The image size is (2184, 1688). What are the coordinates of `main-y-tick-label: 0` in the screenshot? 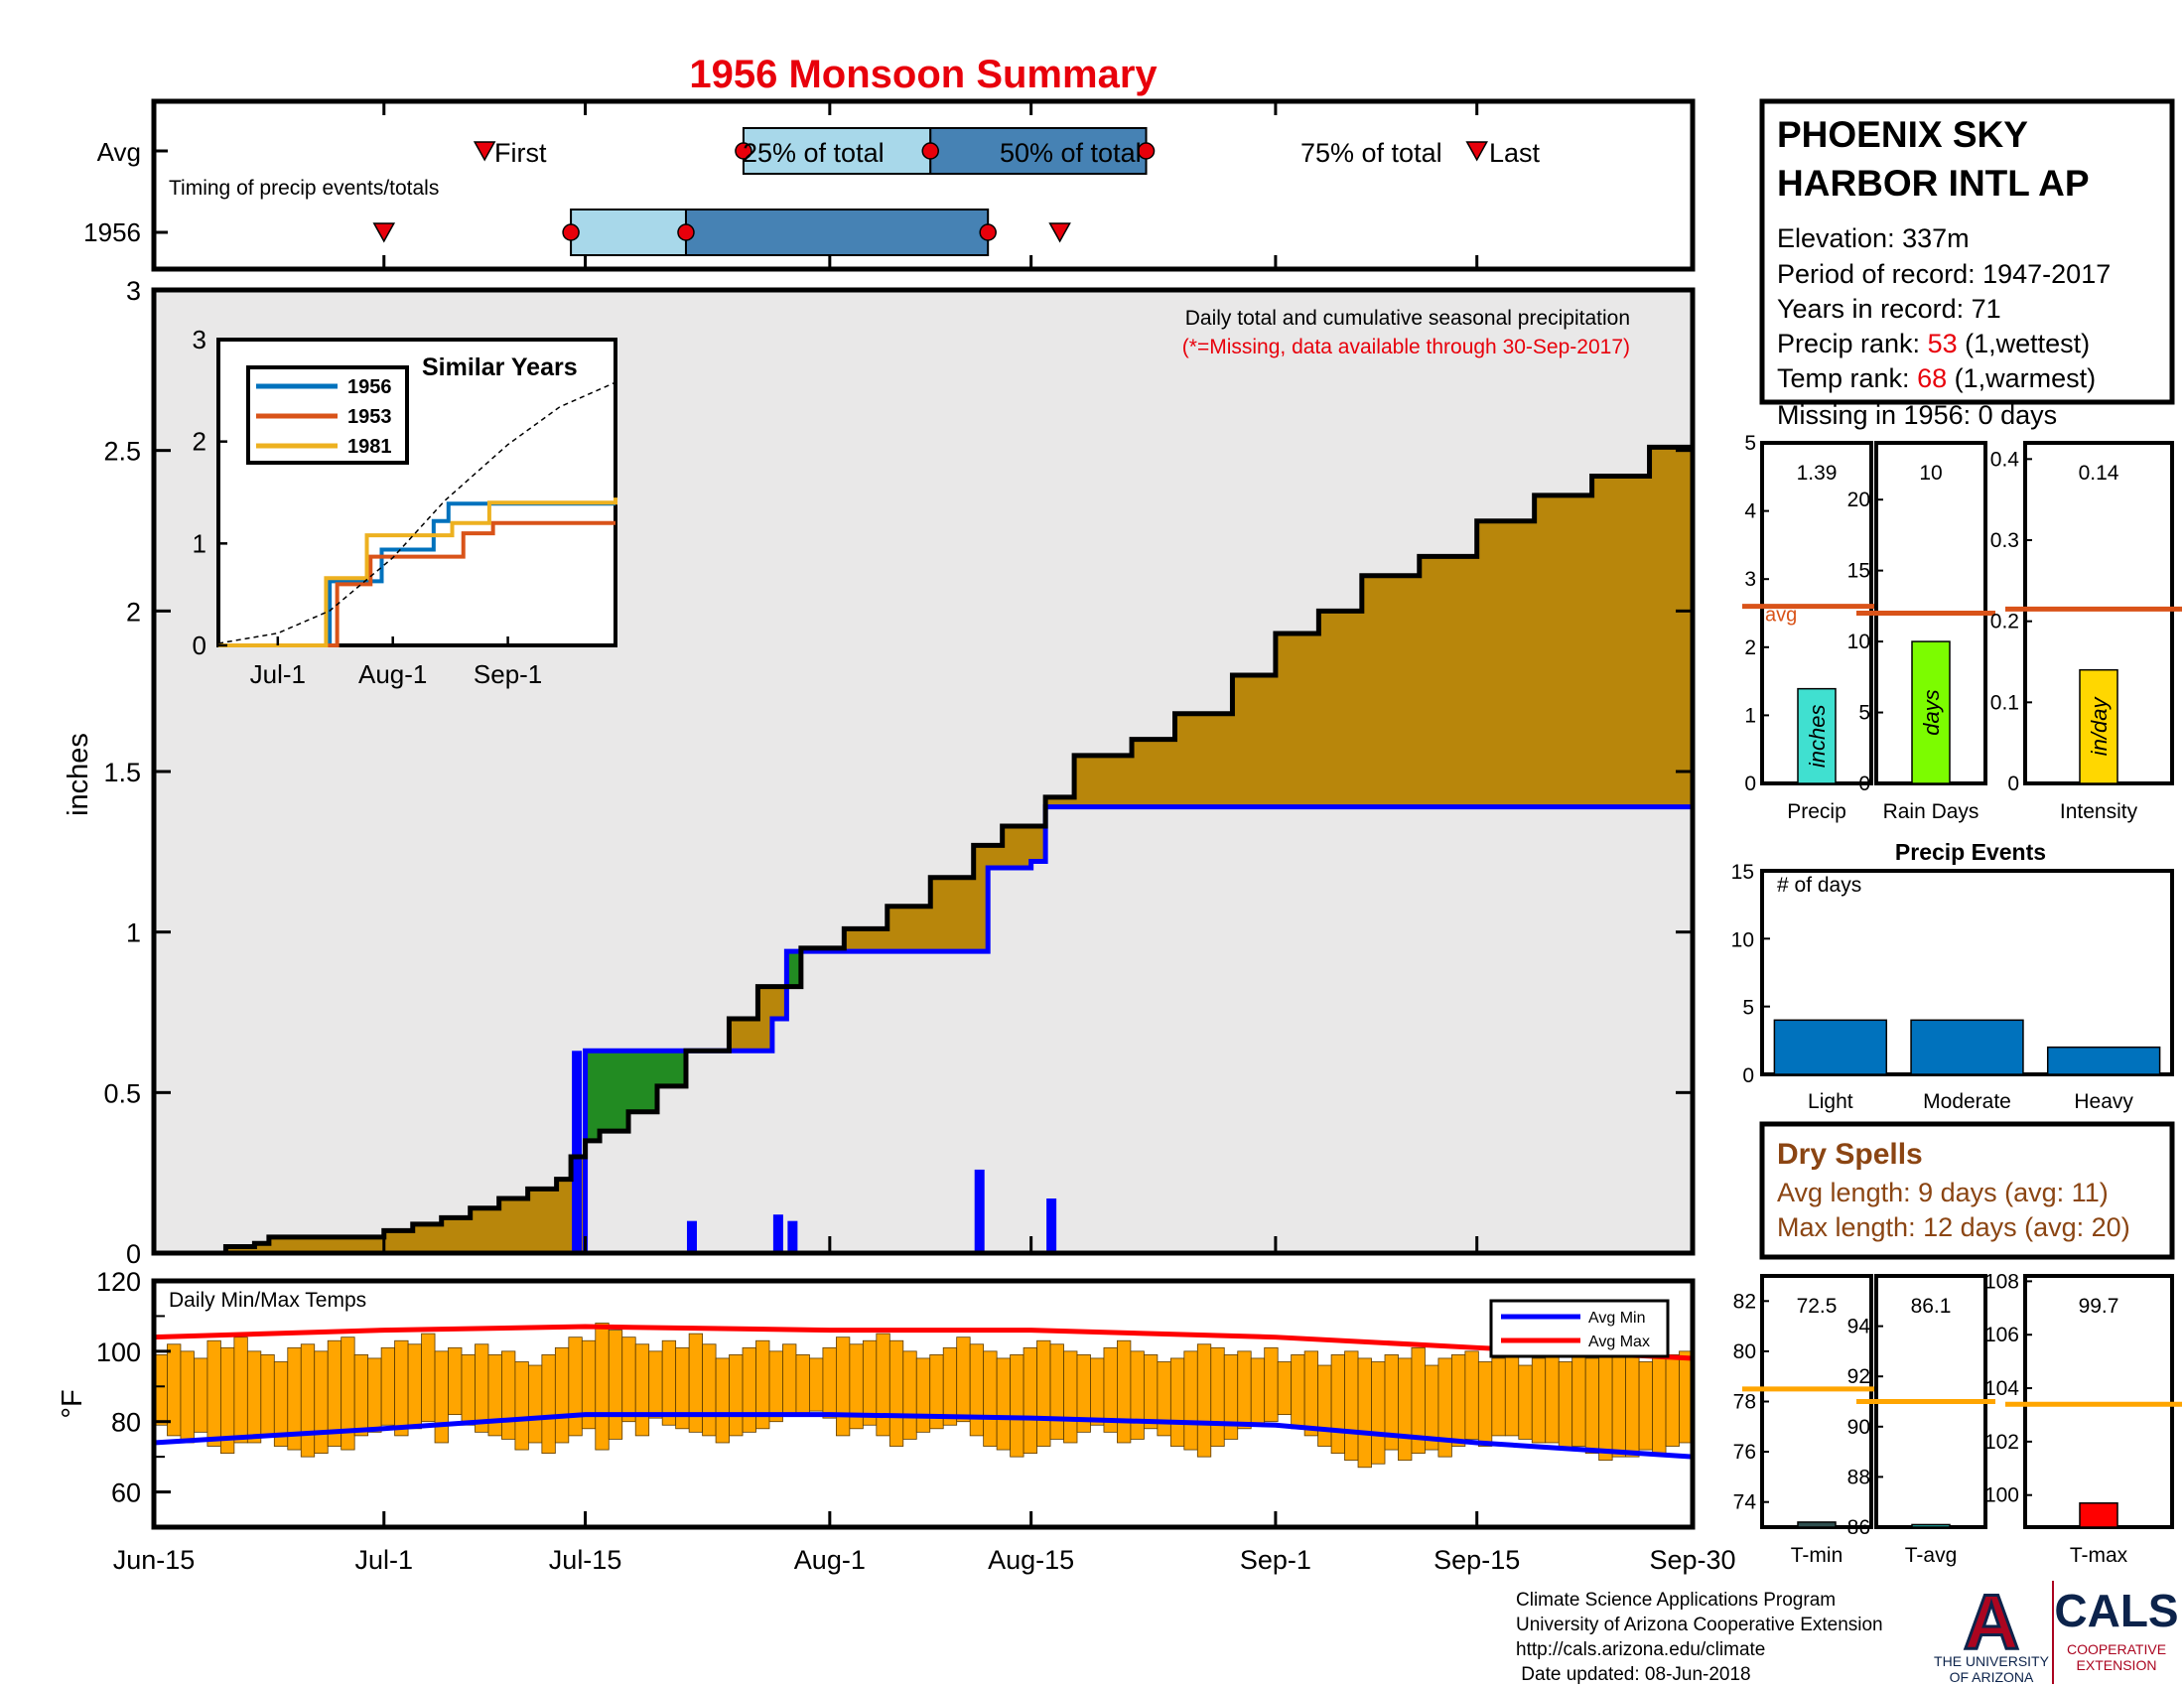 It's located at (133, 1254).